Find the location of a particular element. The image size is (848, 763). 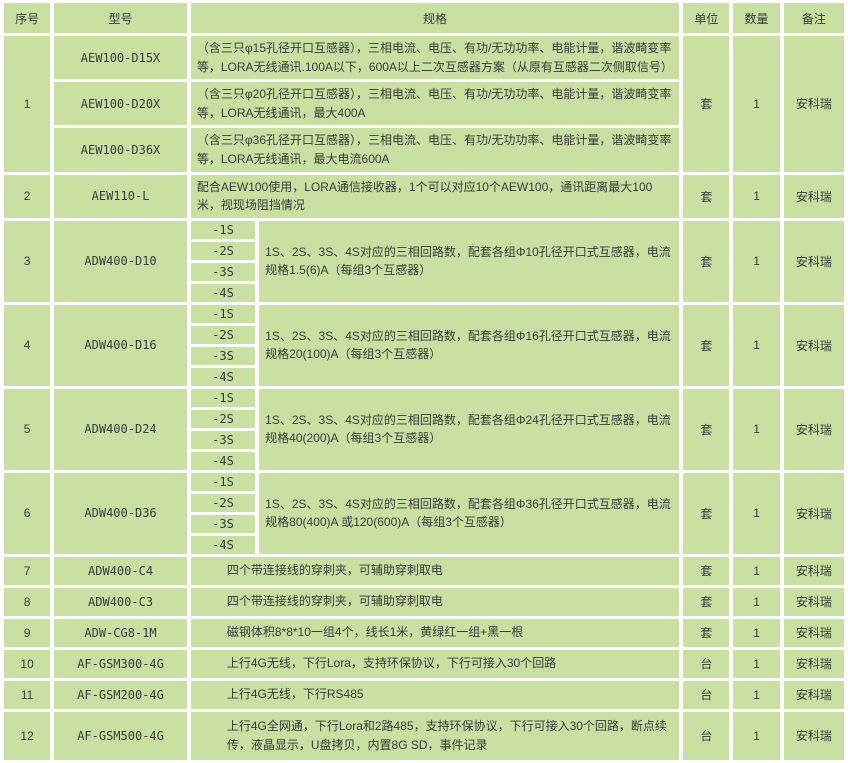

cell-model: AF-GSM300-4G is located at coordinates (120, 663).